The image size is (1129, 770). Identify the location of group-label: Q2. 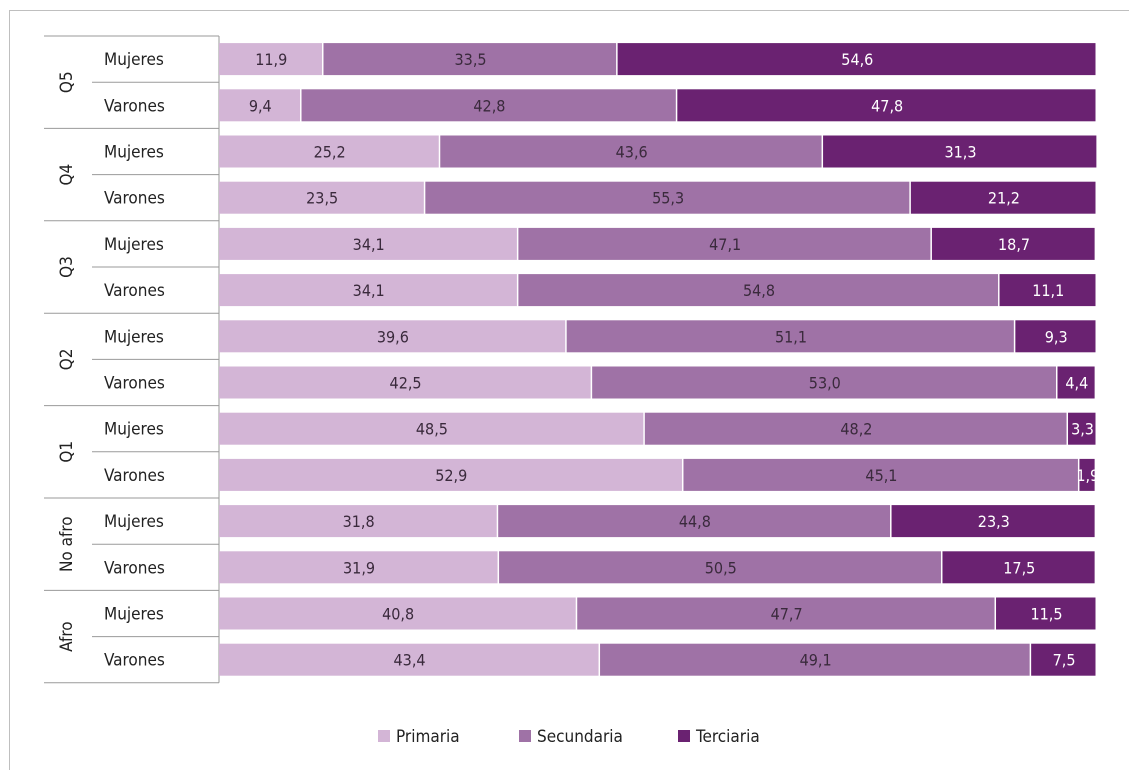
(67, 360).